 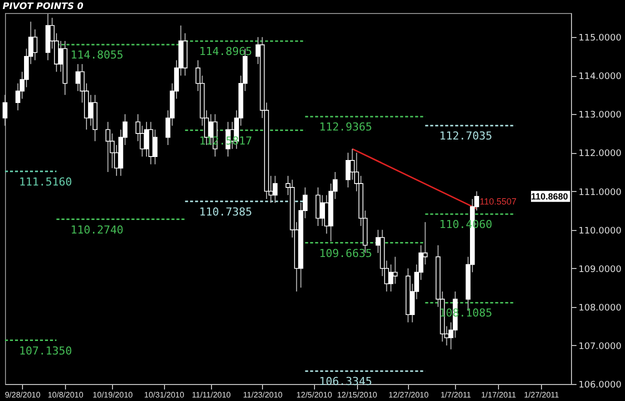 What do you see at coordinates (549, 196) in the screenshot?
I see `annotation: 110.8680` at bounding box center [549, 196].